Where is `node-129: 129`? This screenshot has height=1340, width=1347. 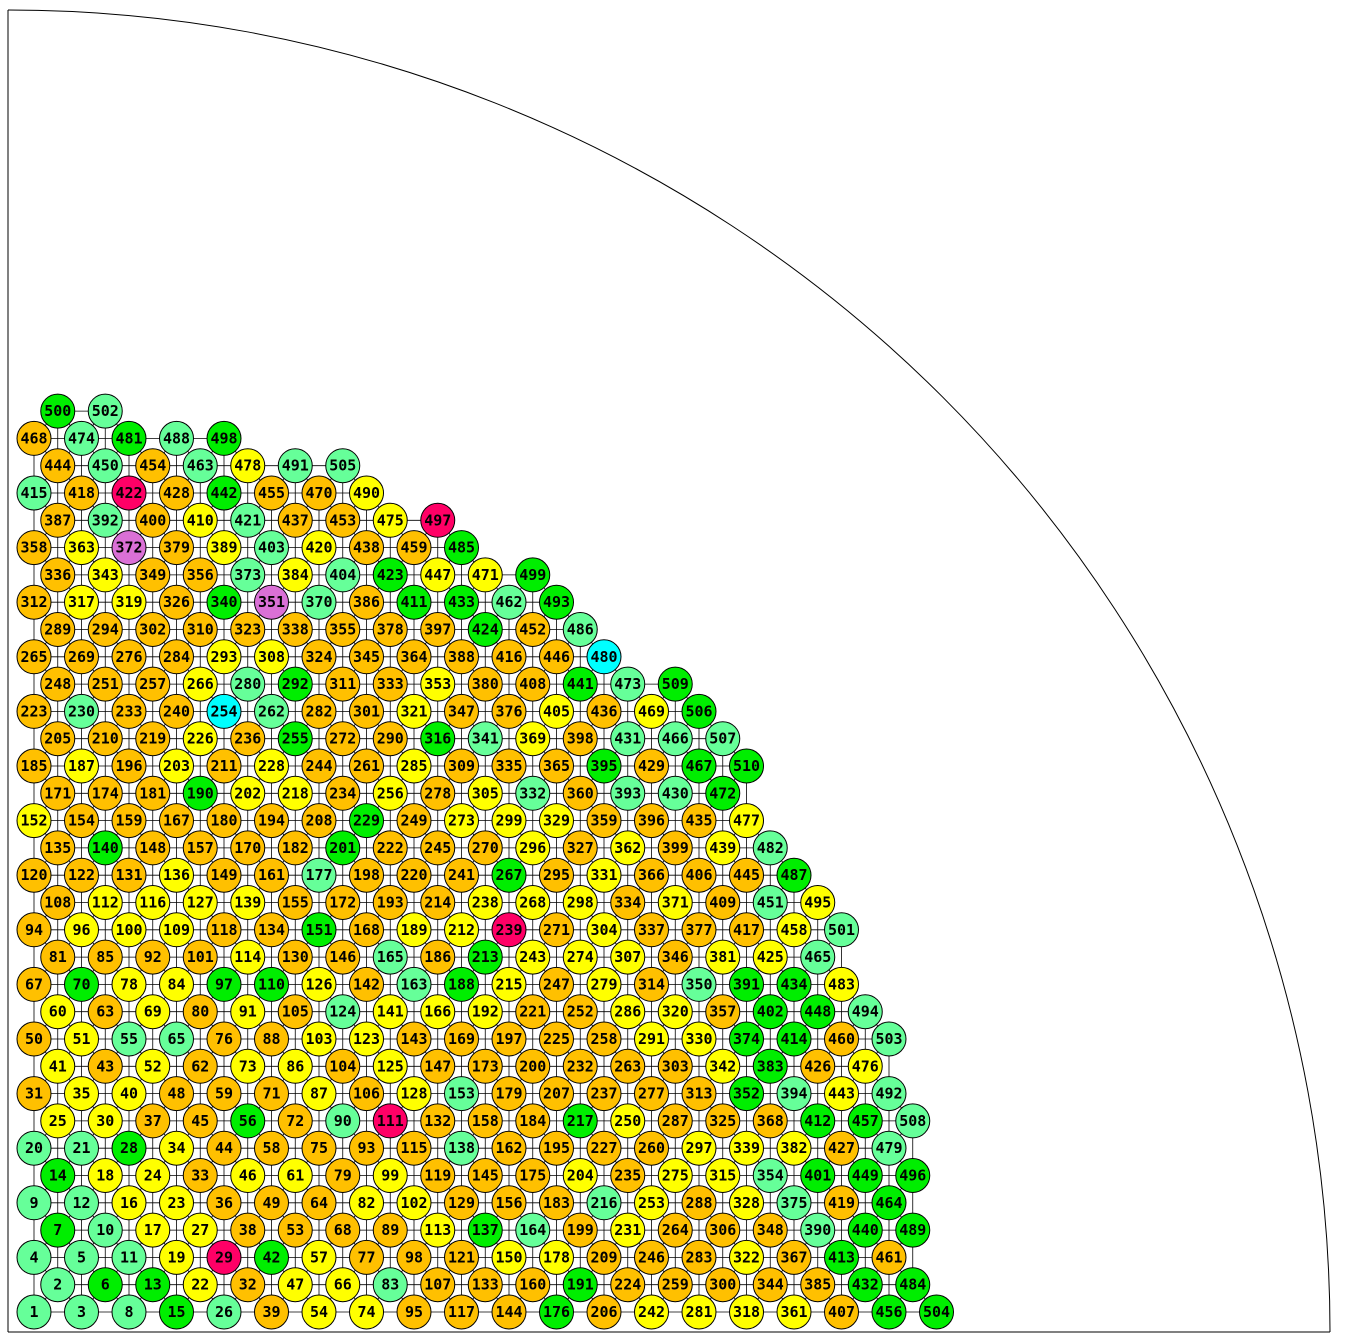
node-129: 129 is located at coordinates (461, 1203).